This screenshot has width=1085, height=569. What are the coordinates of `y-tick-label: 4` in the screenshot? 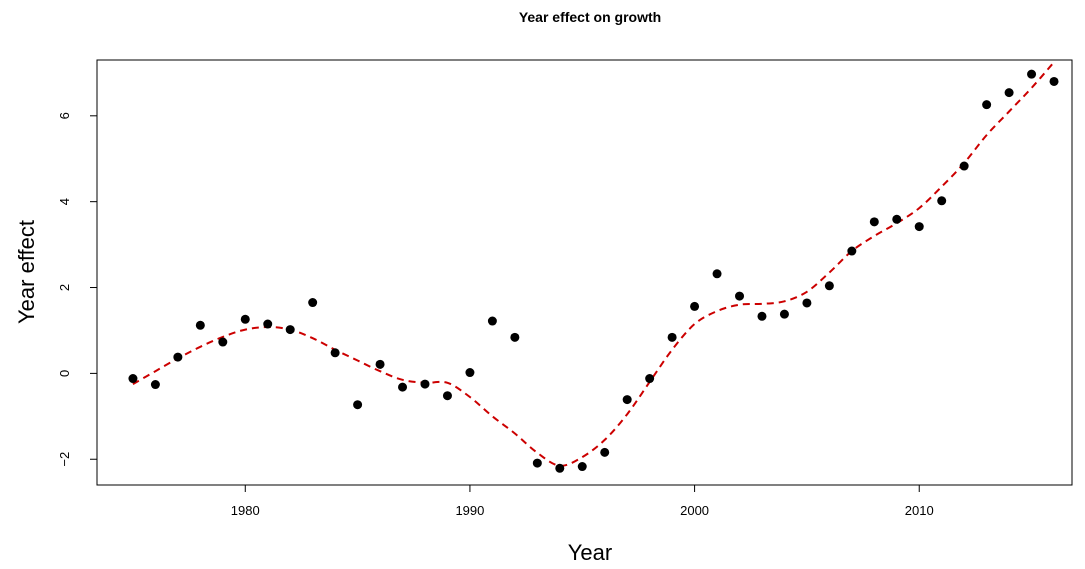 It's located at (64, 201).